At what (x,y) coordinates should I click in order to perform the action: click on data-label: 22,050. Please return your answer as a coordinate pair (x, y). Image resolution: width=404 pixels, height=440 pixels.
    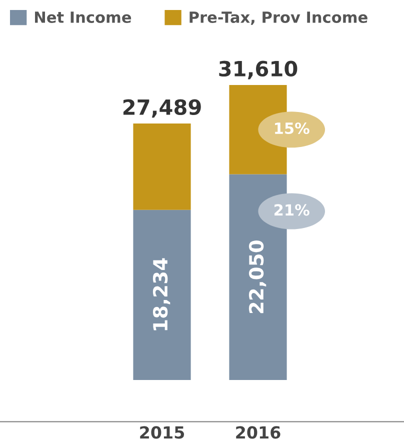
    Looking at the image, I should click on (257, 277).